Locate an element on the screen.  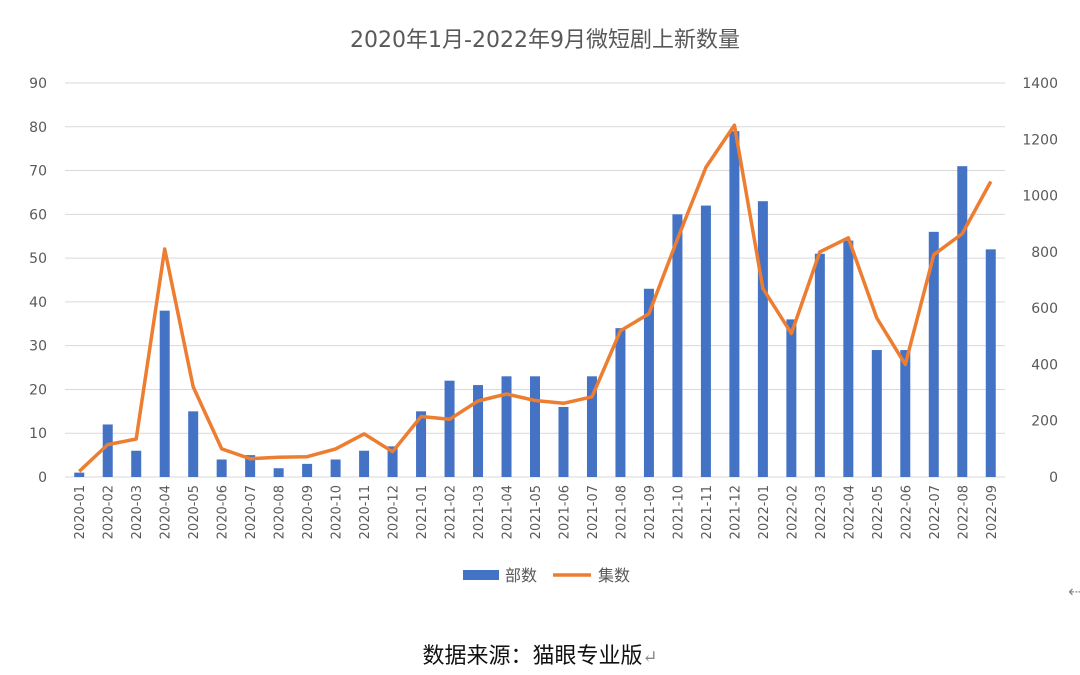
x-tick-label: 2020-01 is located at coordinates (80, 512).